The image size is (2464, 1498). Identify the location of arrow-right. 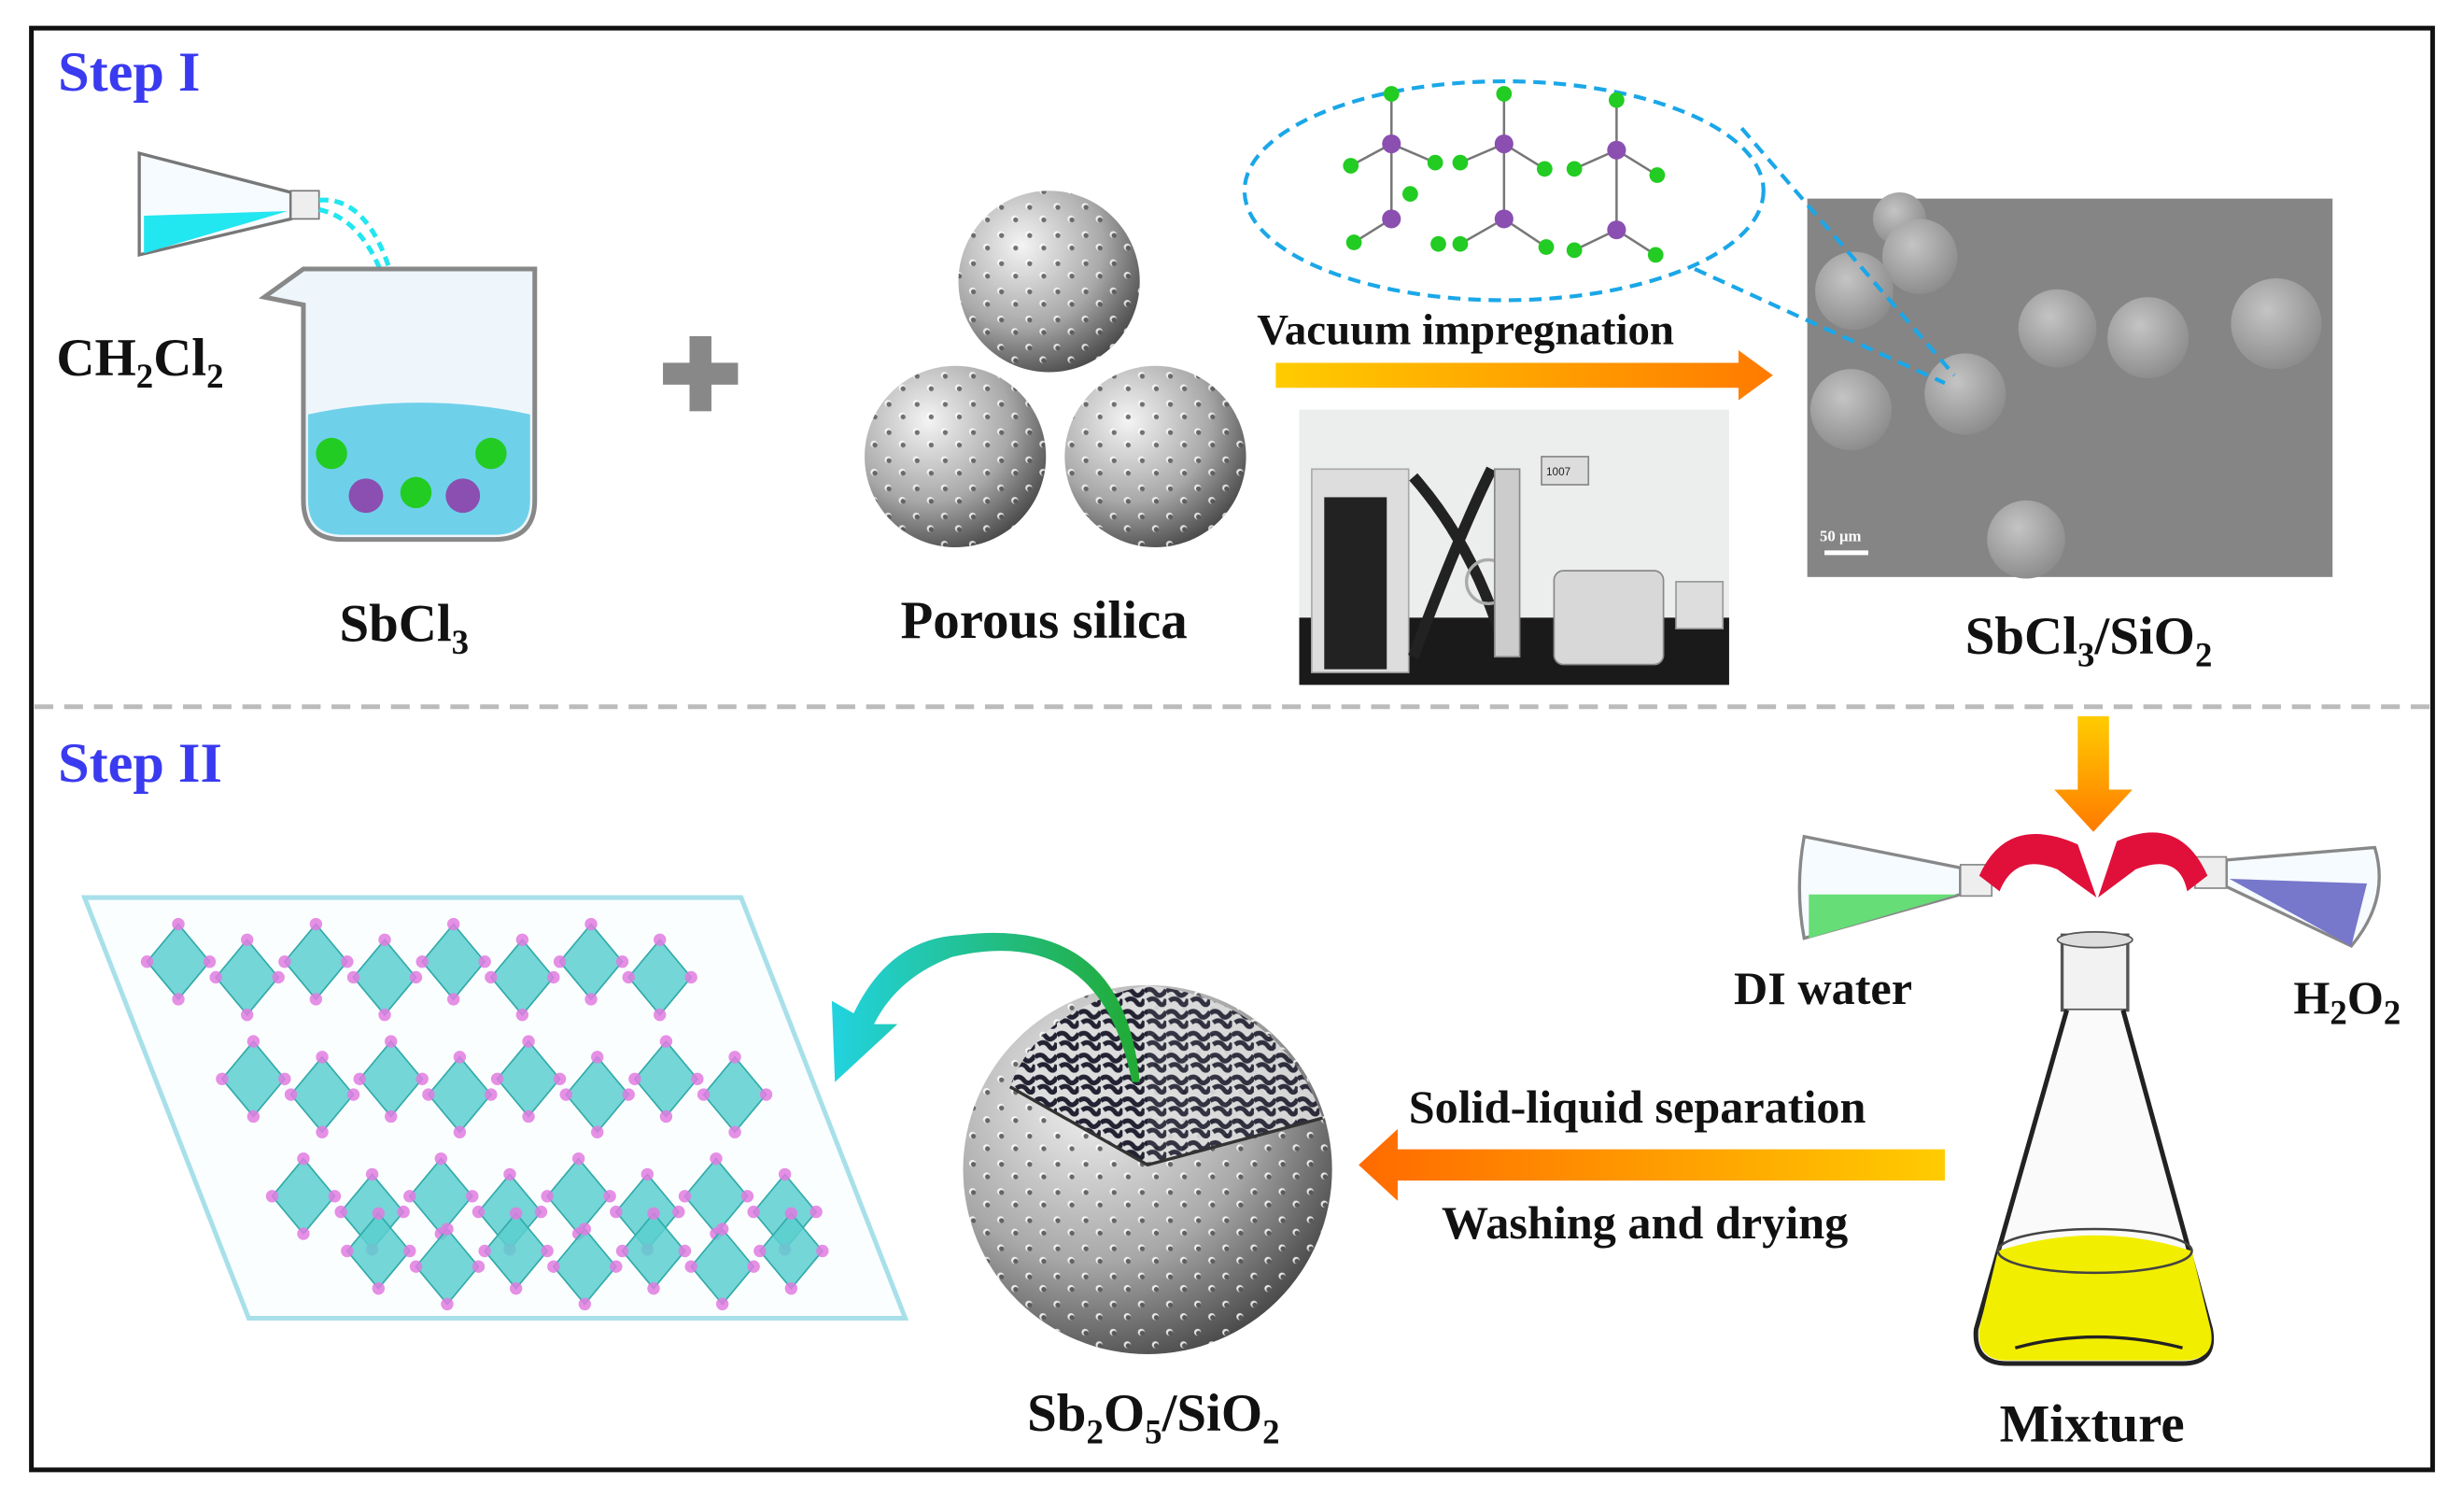
(1524, 375).